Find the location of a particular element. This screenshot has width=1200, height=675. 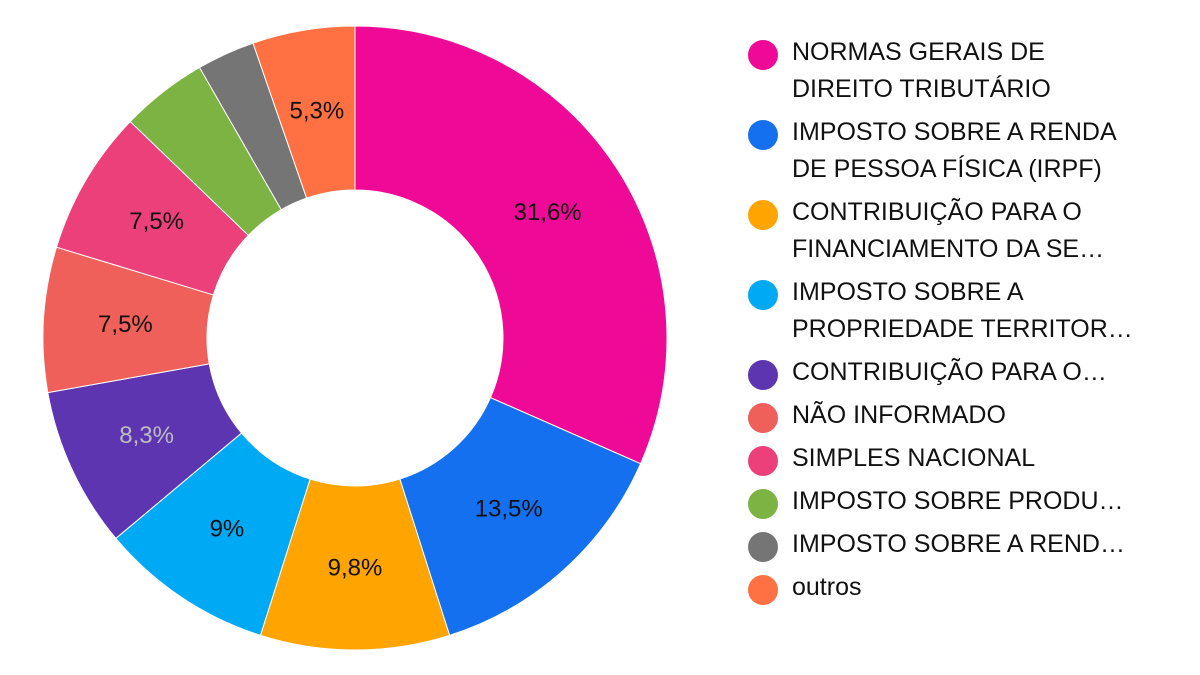

legend-label: NORMAS GERAIS DE DIREITO TRIBUTÁRIO is located at coordinates (921, 70).